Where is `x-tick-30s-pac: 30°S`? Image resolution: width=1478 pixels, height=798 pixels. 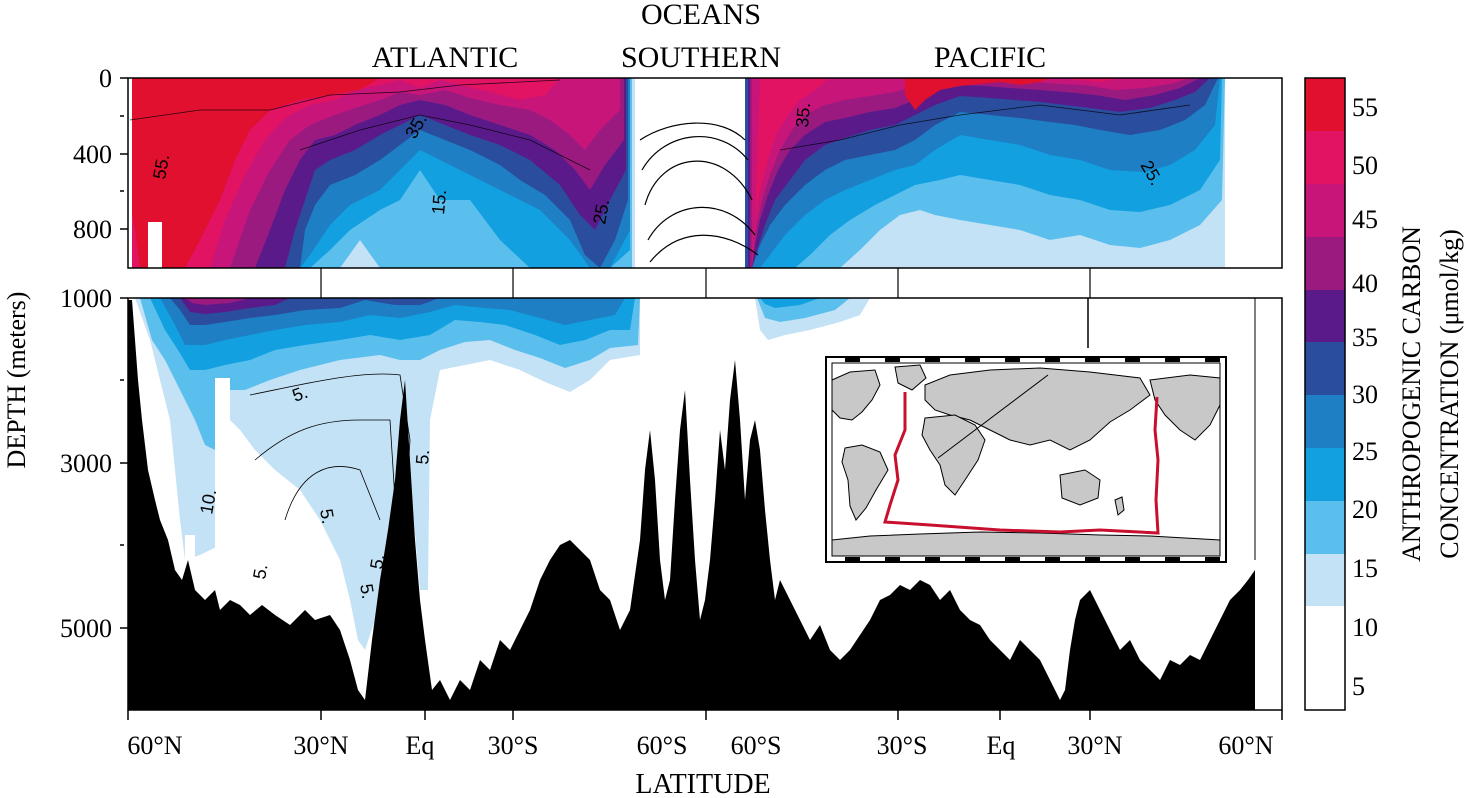 x-tick-30s-pac: 30°S is located at coordinates (902, 745).